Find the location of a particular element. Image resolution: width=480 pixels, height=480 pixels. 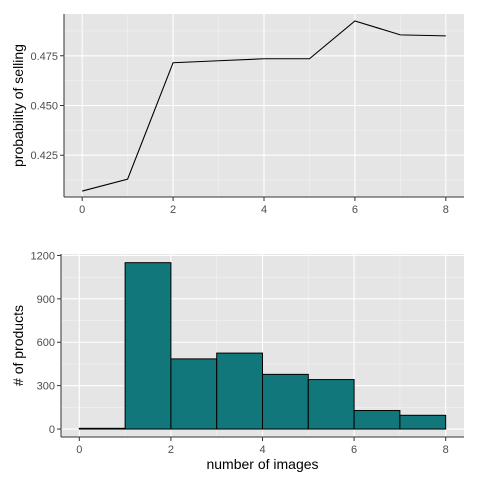

y-tick-label: 1200 is located at coordinates (43, 256).